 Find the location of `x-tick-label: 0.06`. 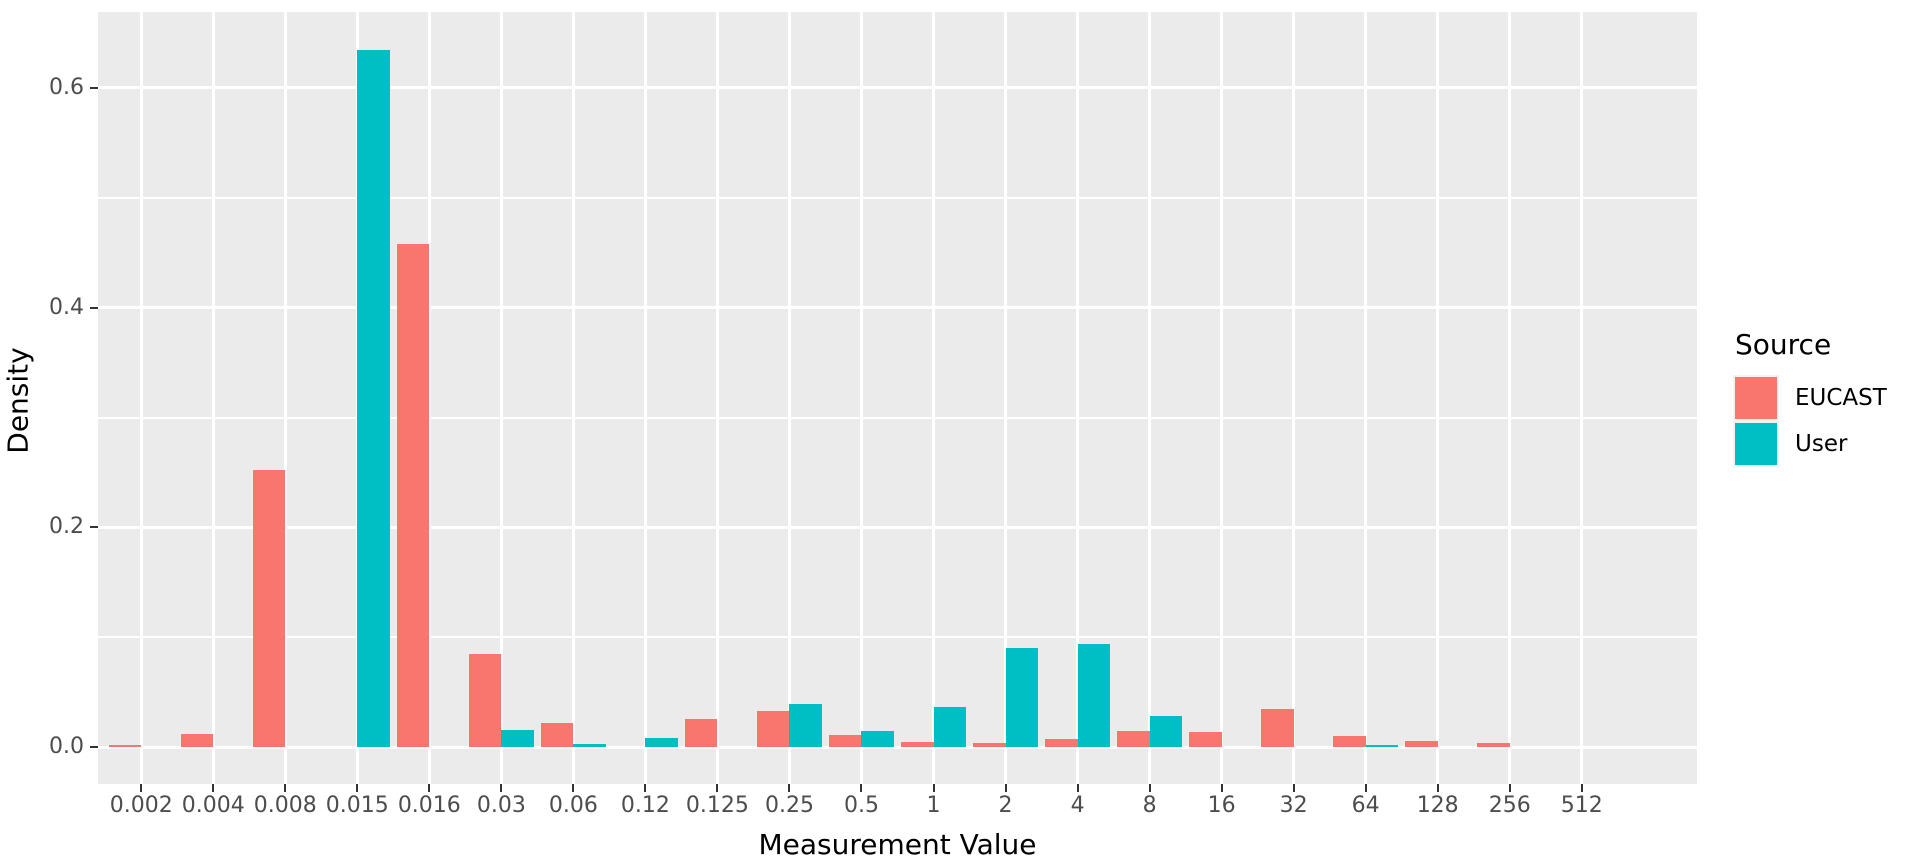

x-tick-label: 0.06 is located at coordinates (573, 805).